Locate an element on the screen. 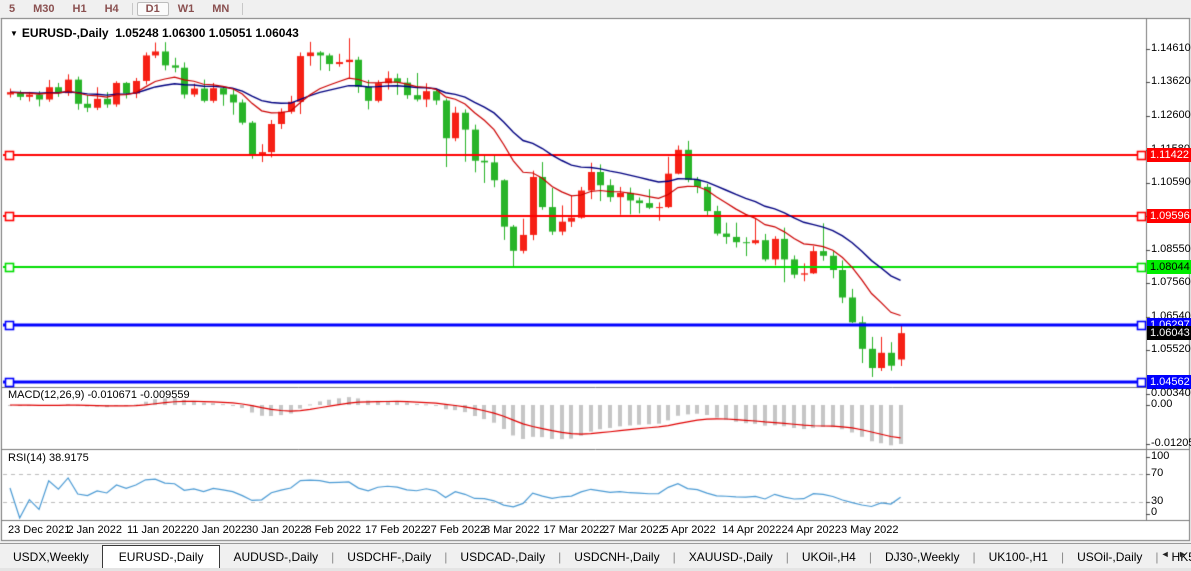 This screenshot has width=1191, height=571. time-axis-label: 20 Jan 2022 is located at coordinates (217, 530).